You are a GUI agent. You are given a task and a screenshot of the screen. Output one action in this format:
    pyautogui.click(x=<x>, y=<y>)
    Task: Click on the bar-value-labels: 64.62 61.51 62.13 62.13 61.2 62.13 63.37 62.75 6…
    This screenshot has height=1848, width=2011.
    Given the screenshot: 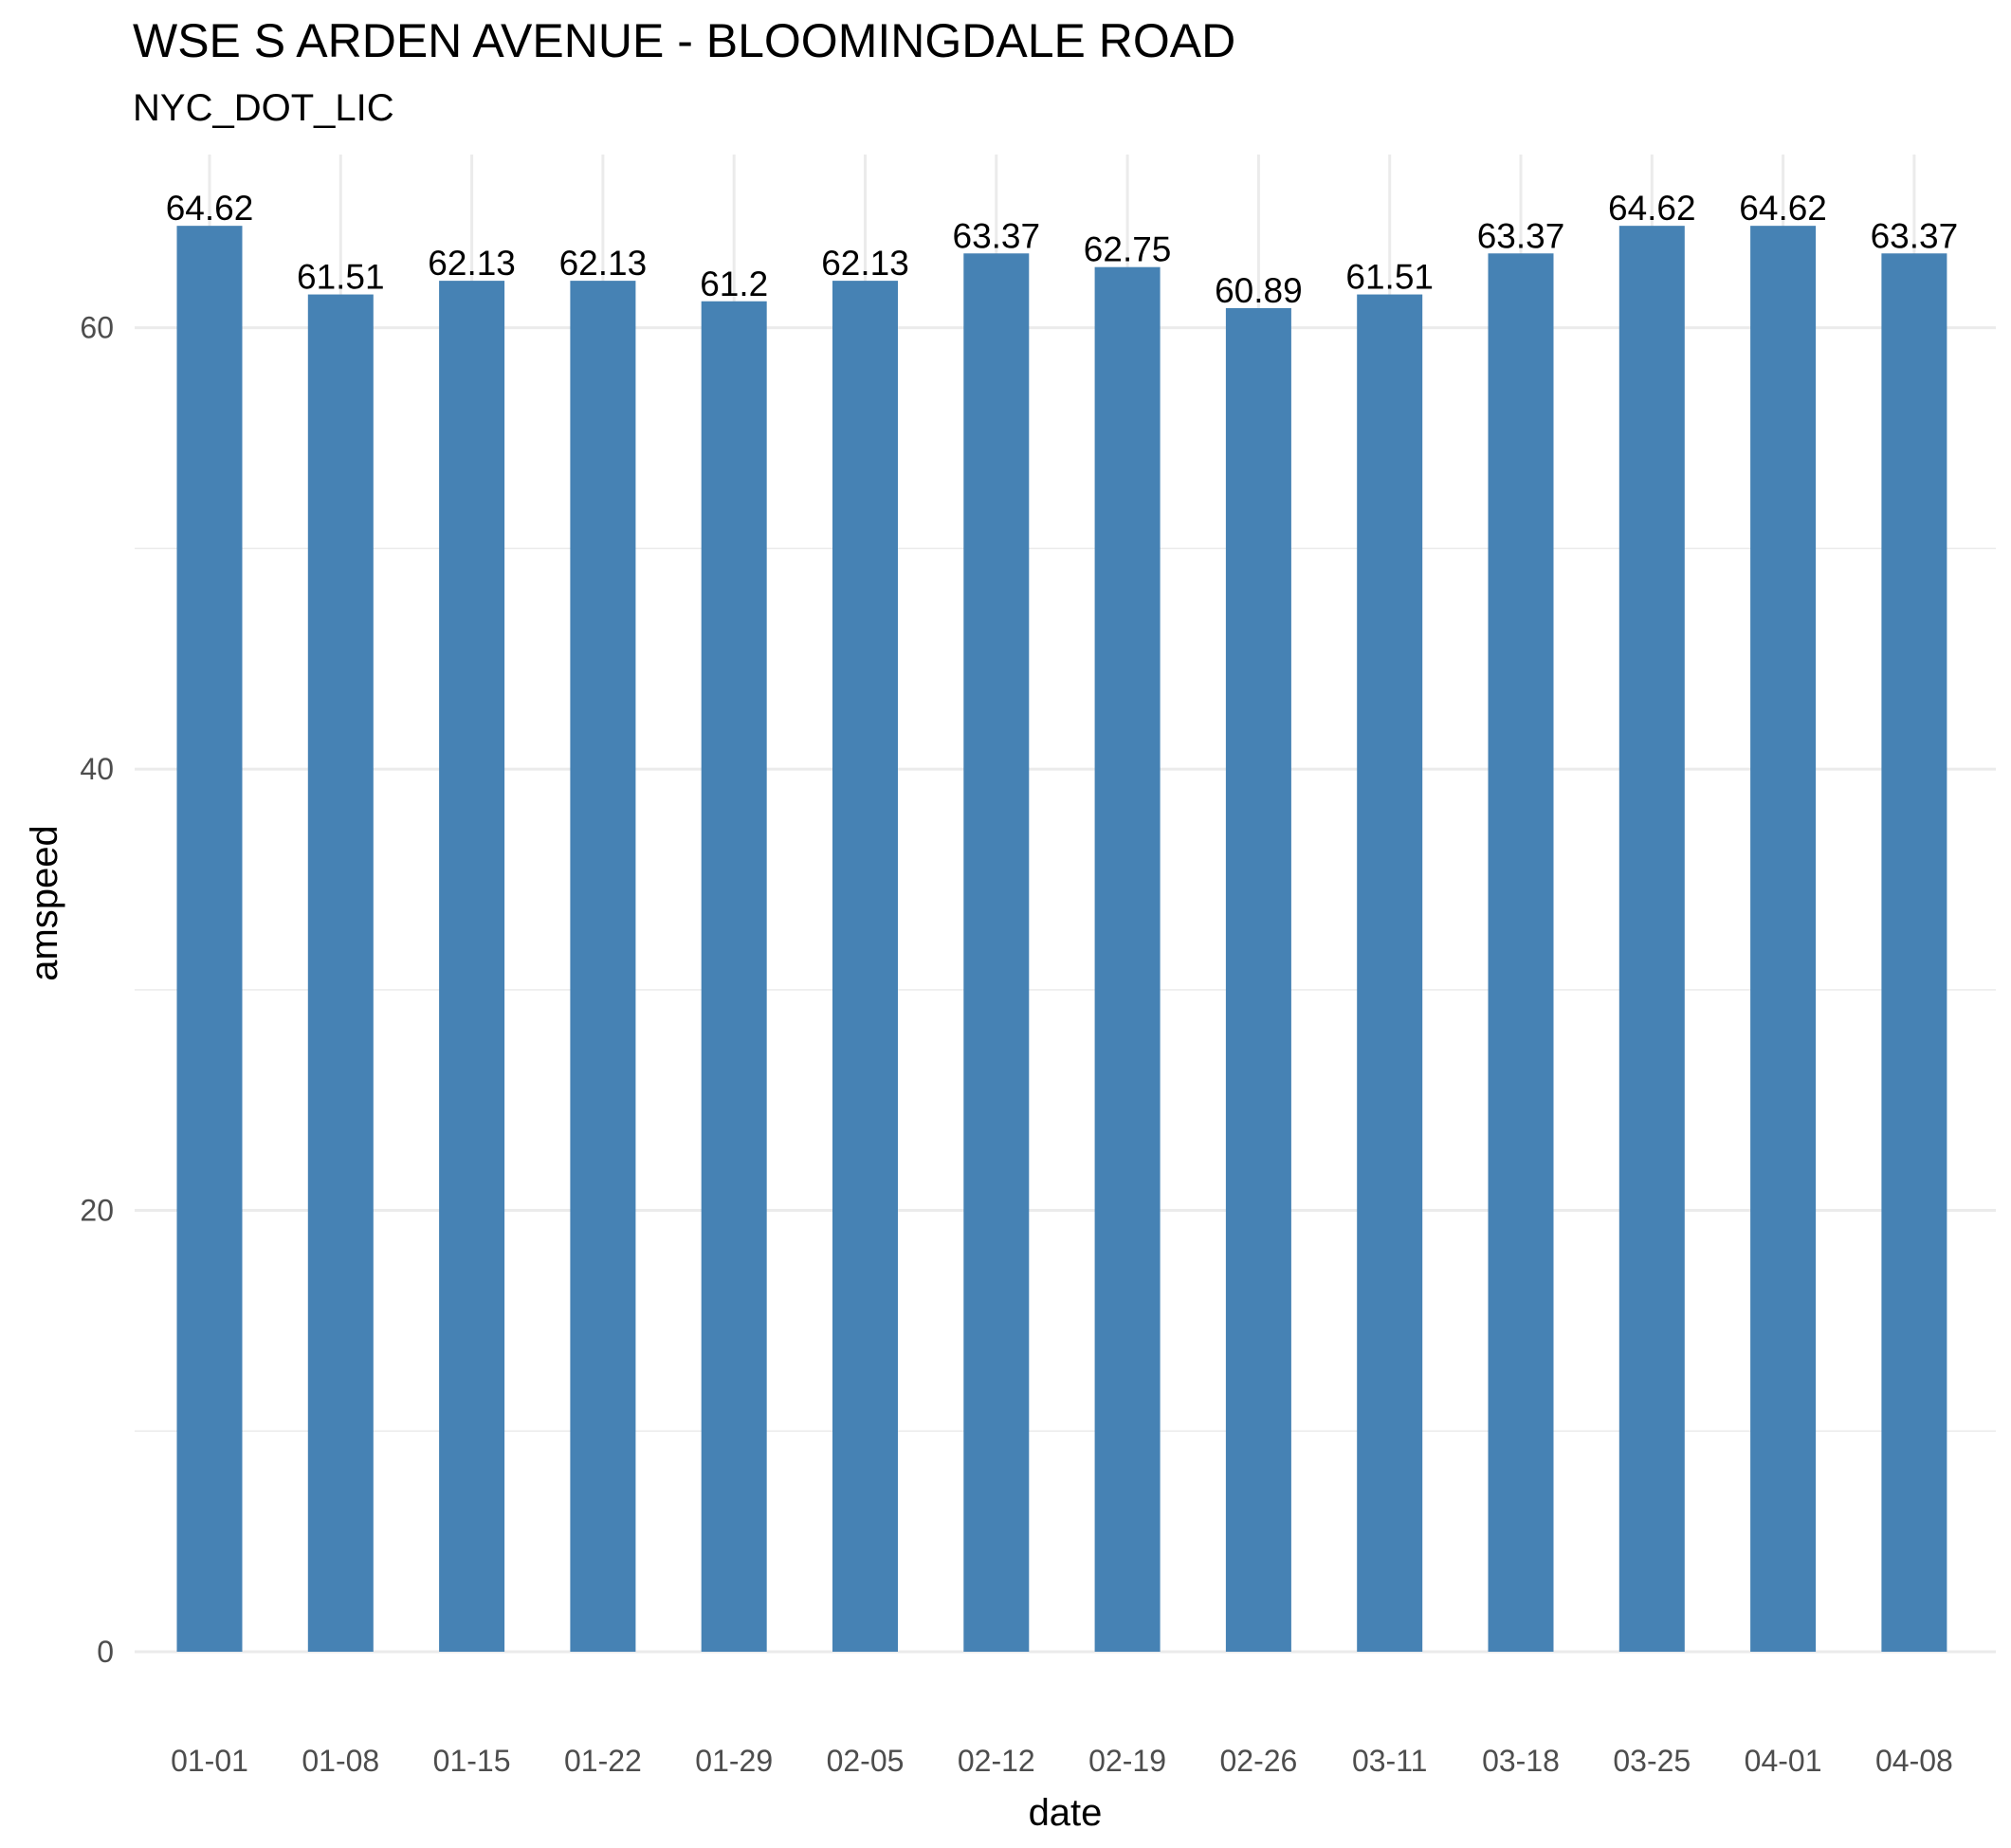 What is the action you would take?
    pyautogui.click(x=1062, y=250)
    